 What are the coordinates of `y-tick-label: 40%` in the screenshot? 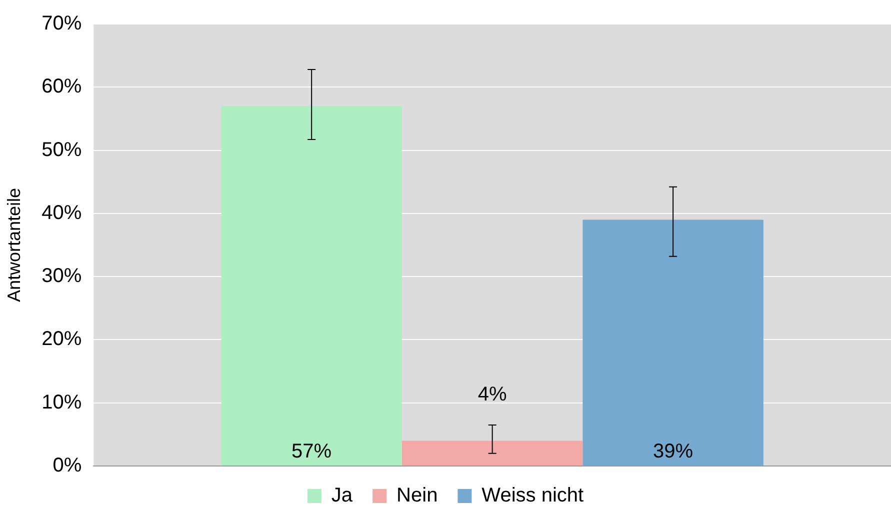 It's located at (62, 213).